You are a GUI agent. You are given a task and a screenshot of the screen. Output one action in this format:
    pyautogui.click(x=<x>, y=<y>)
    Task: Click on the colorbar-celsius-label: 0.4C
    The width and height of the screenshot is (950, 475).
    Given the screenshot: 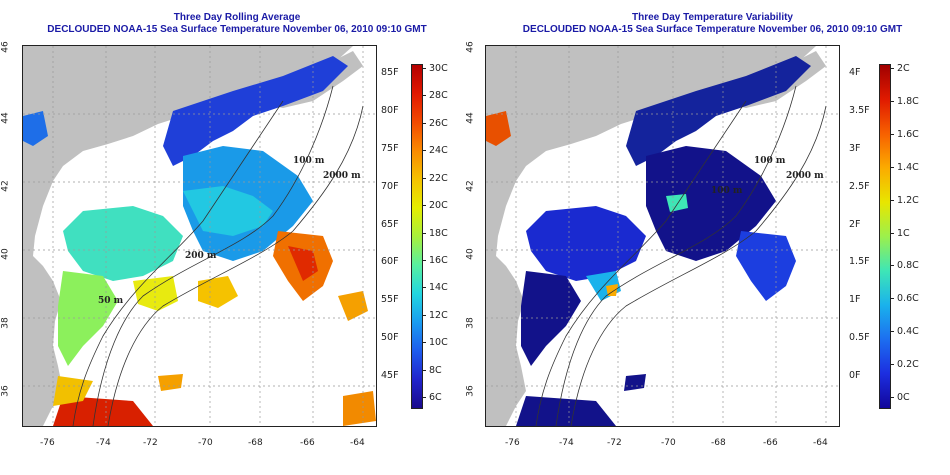 What is the action you would take?
    pyautogui.click(x=908, y=332)
    